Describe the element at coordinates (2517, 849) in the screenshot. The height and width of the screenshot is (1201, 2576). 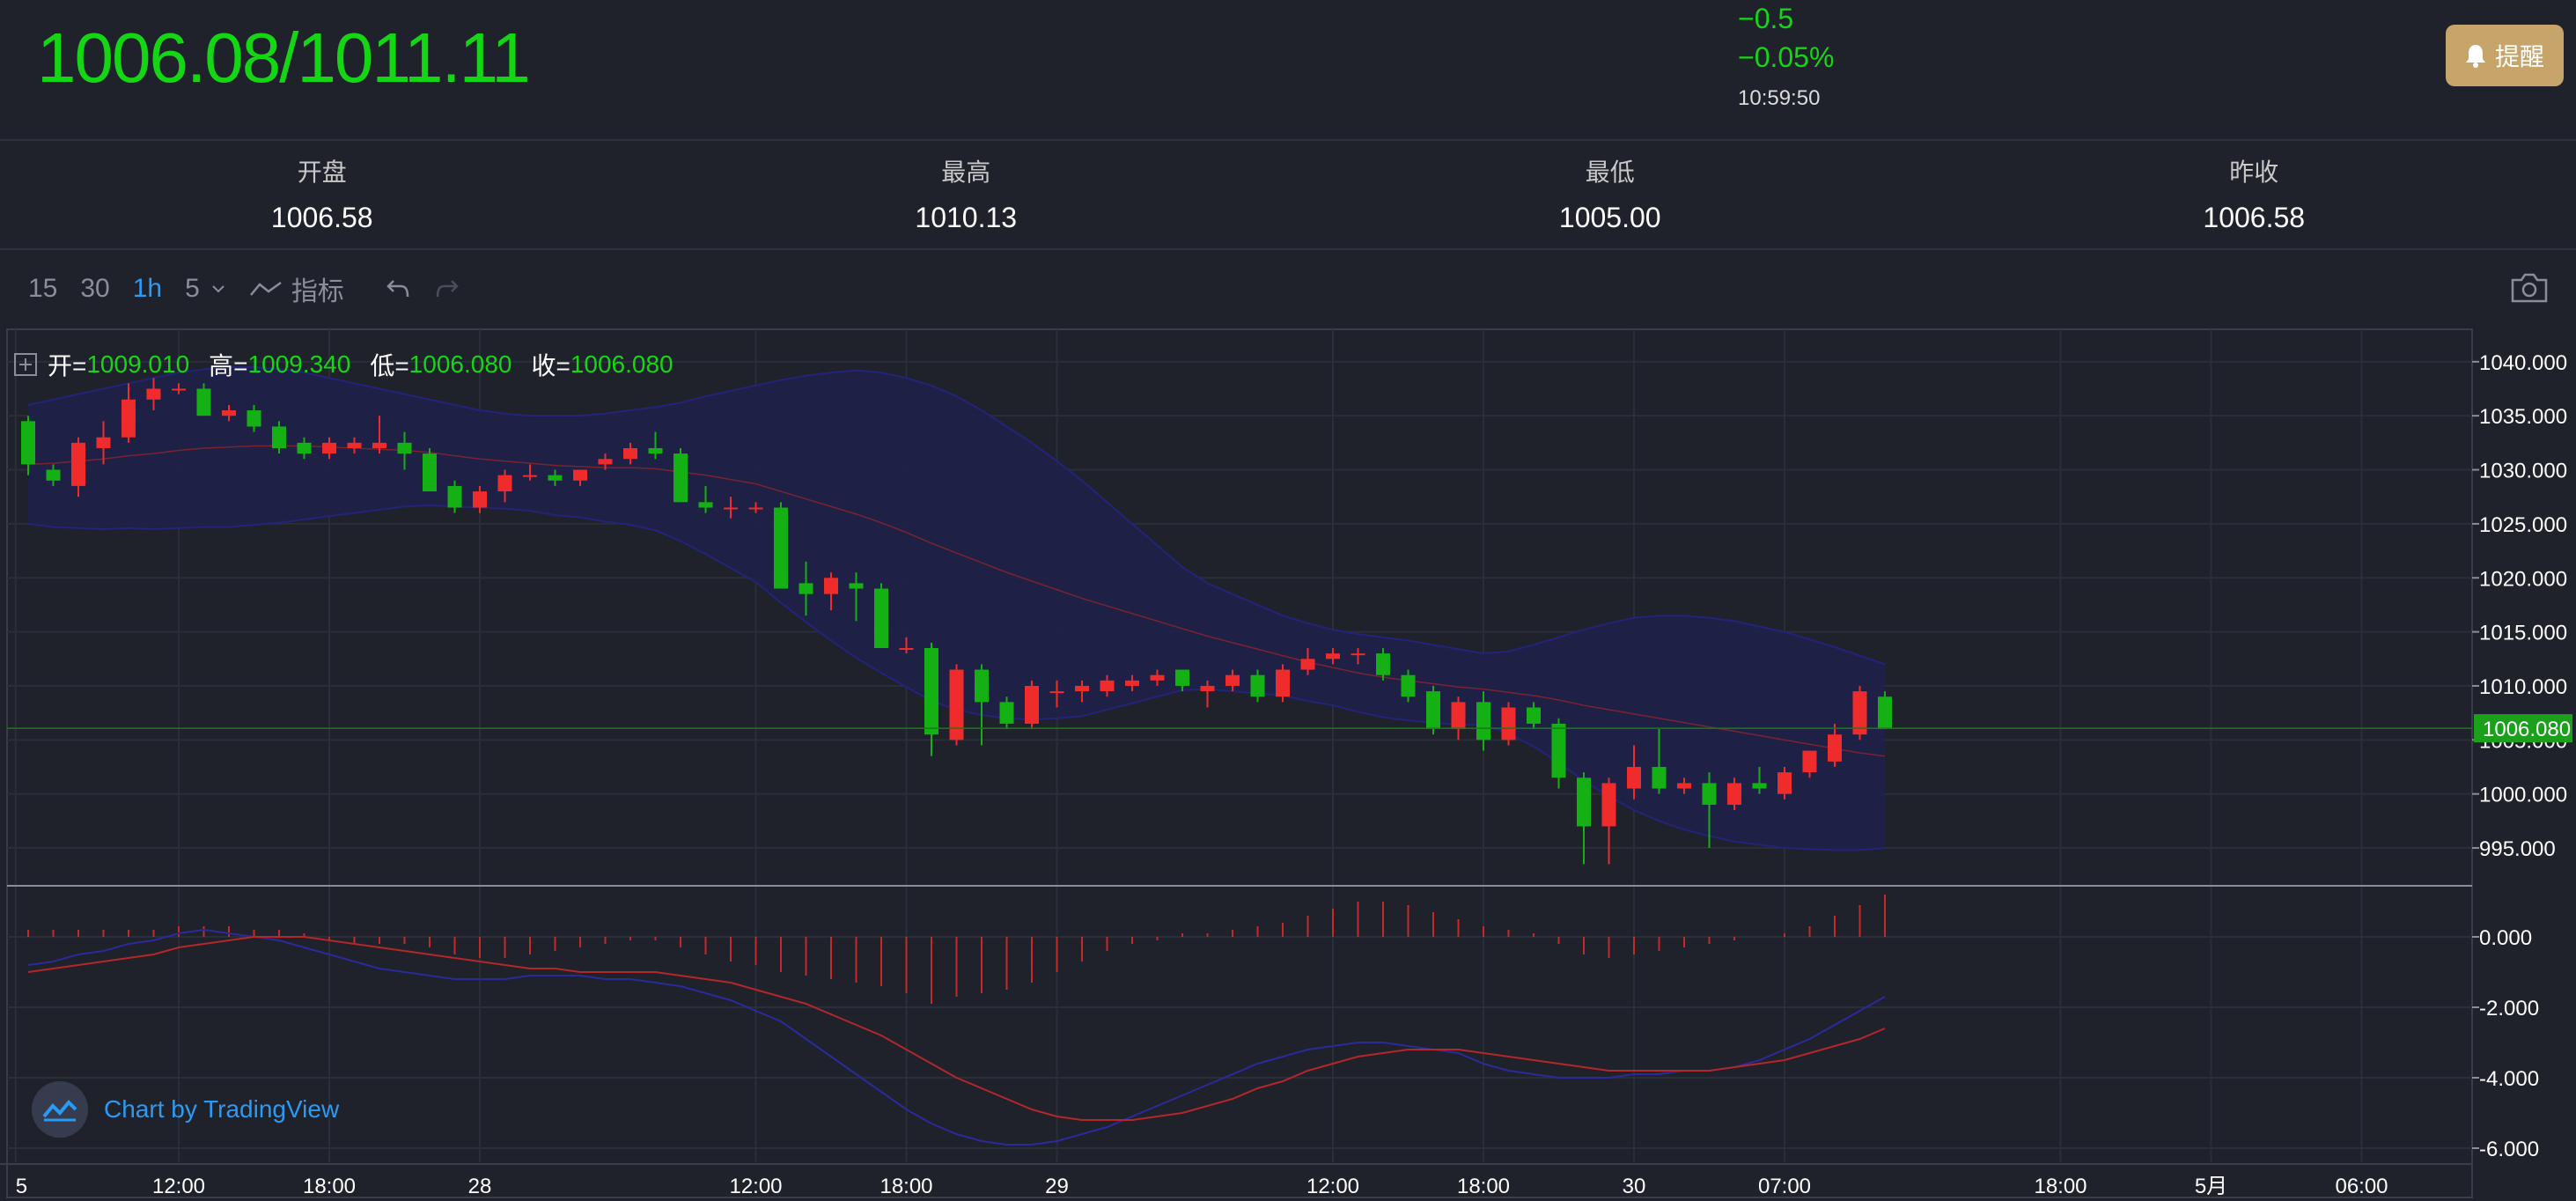
I see `price-tick-label: 995.000` at that location.